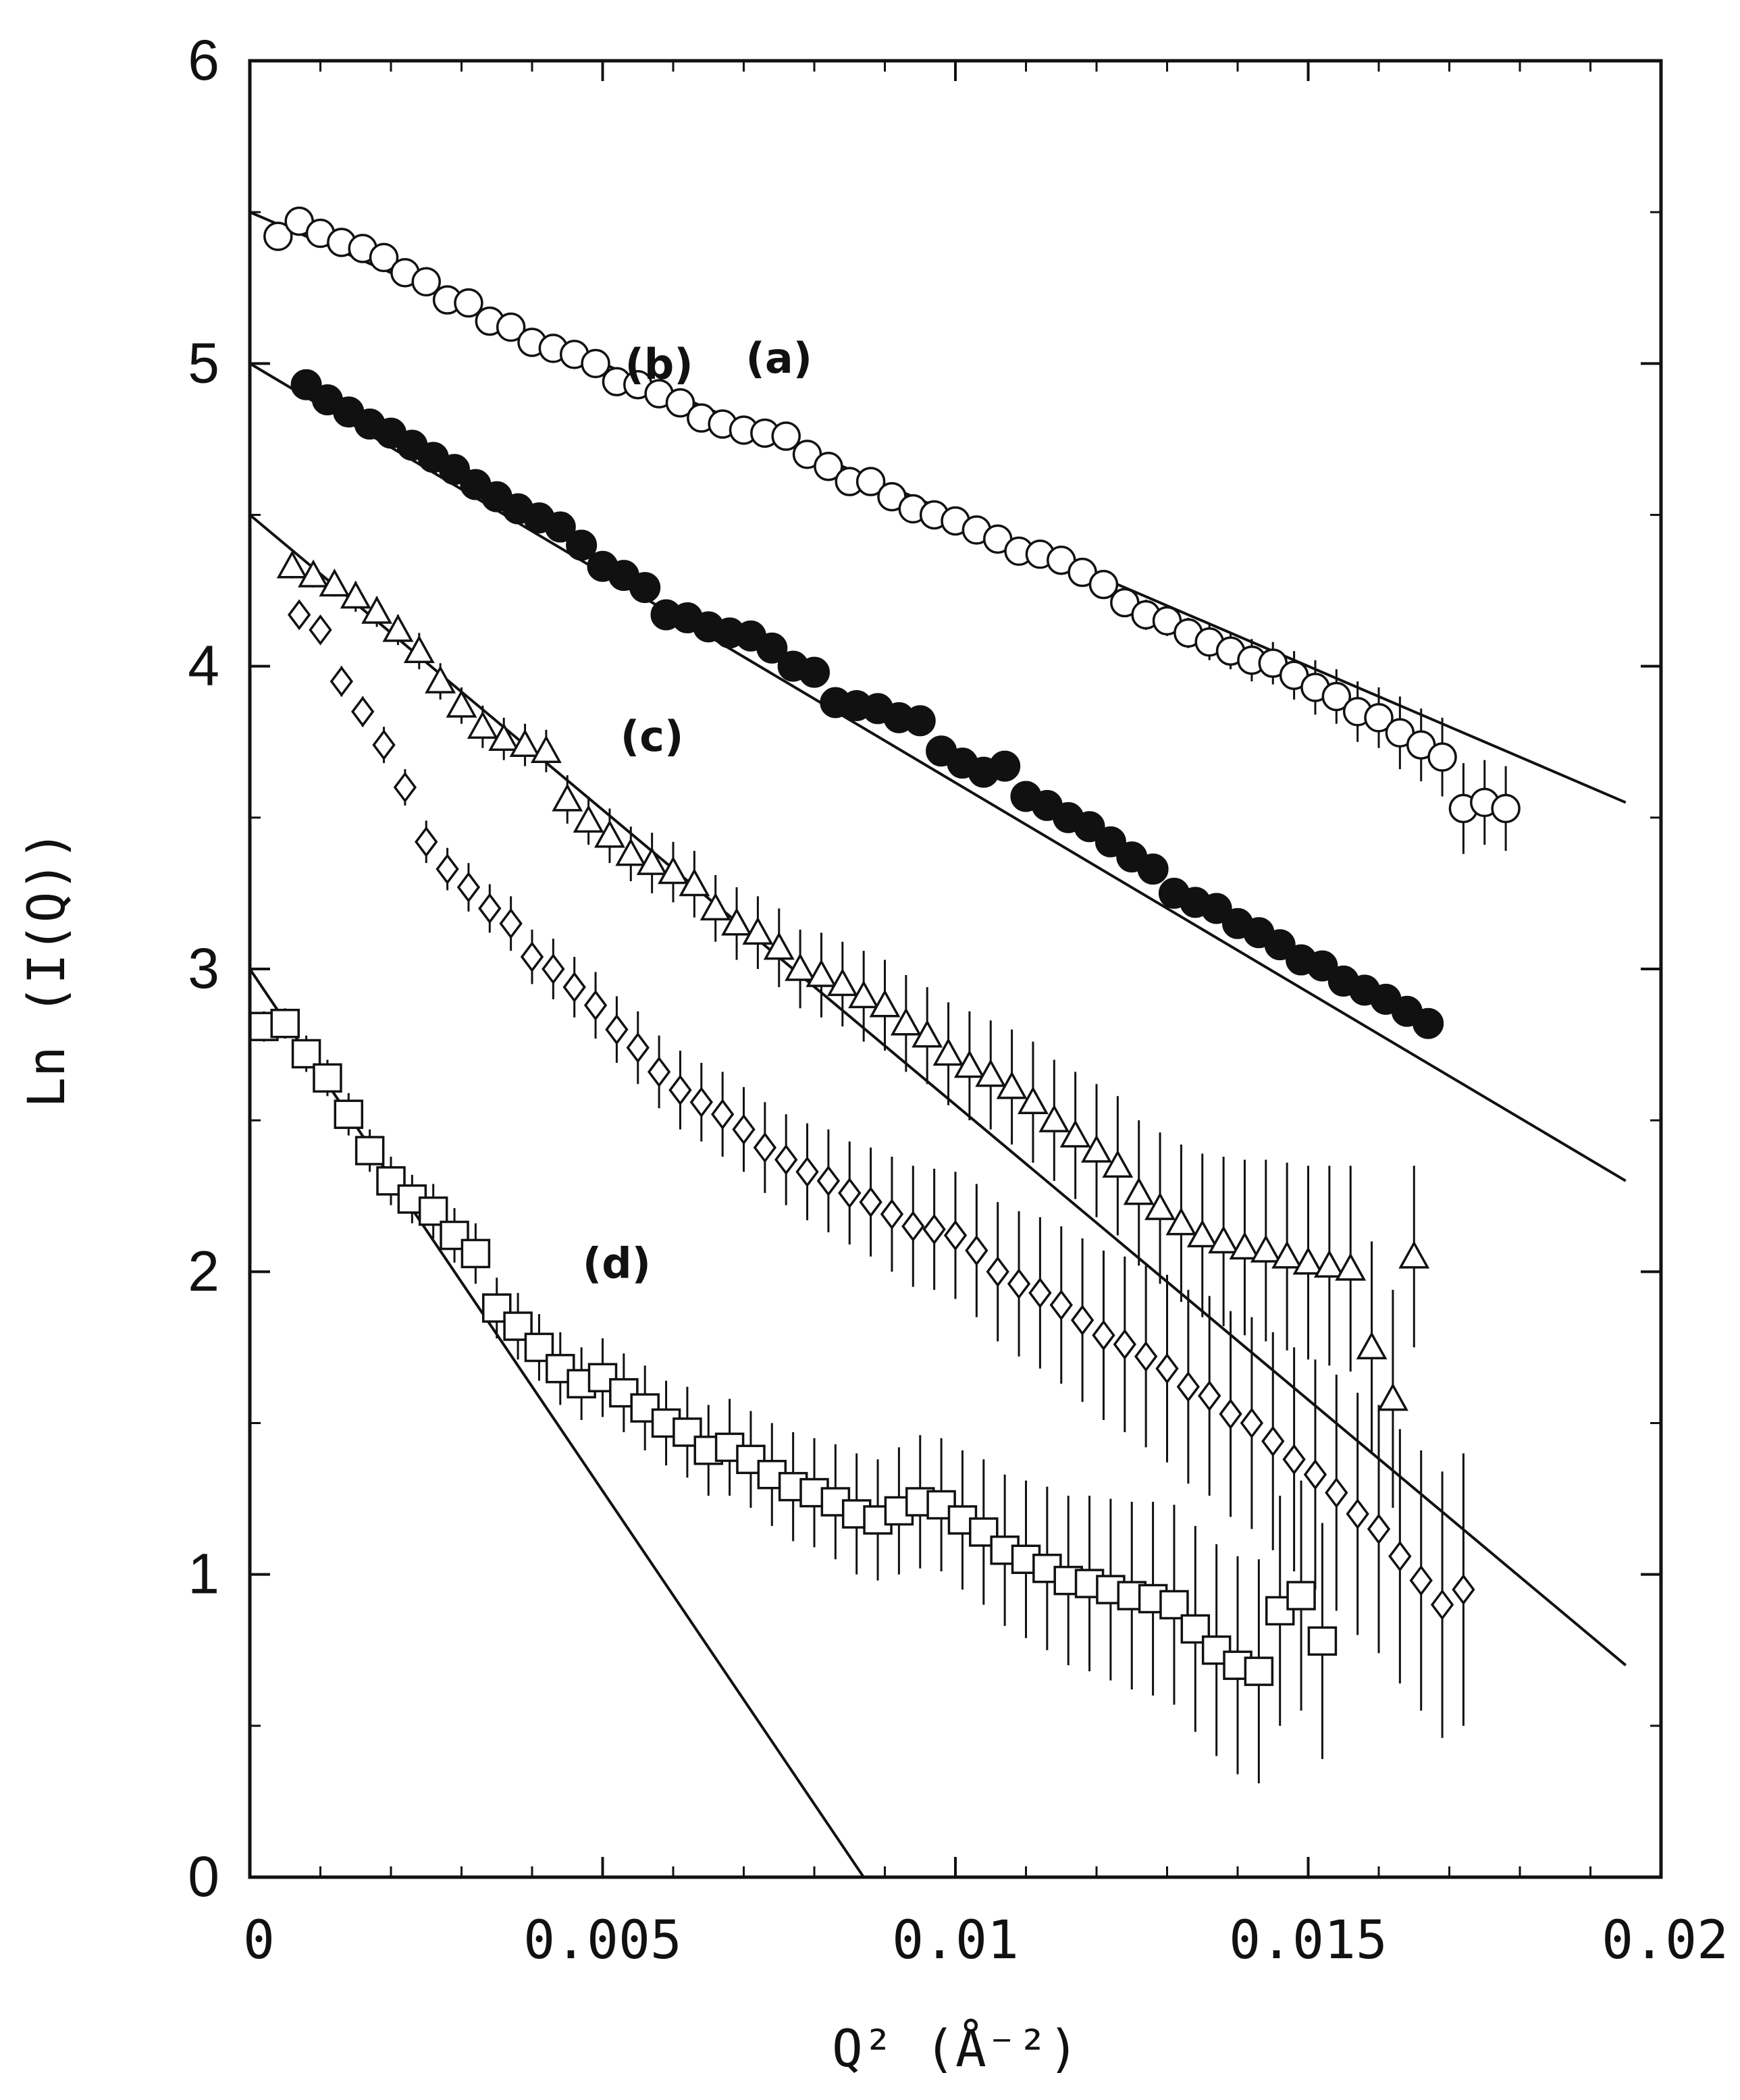 The image size is (1740, 2100). I want to click on y-tick-label: 6, so click(203, 60).